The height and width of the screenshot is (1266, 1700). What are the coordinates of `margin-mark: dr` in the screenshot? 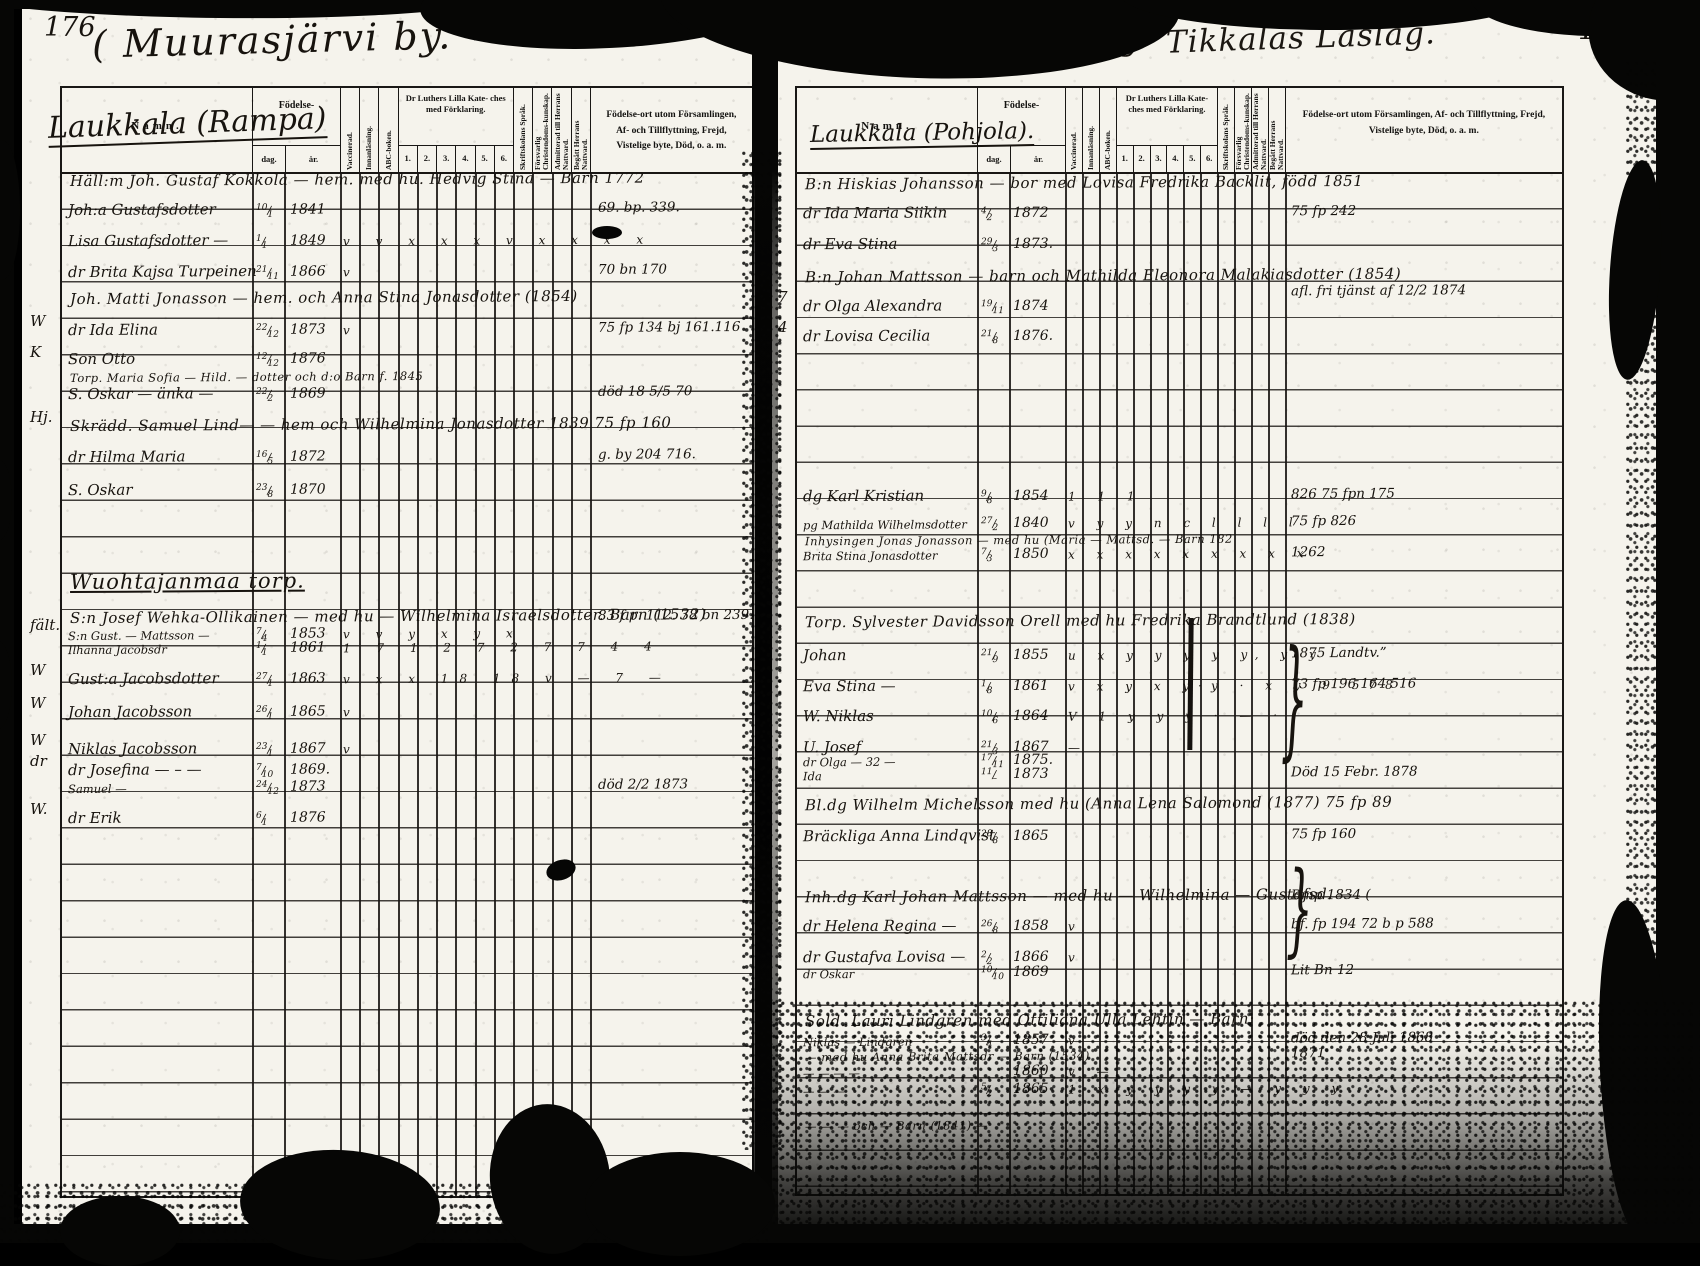 It's located at (38, 761).